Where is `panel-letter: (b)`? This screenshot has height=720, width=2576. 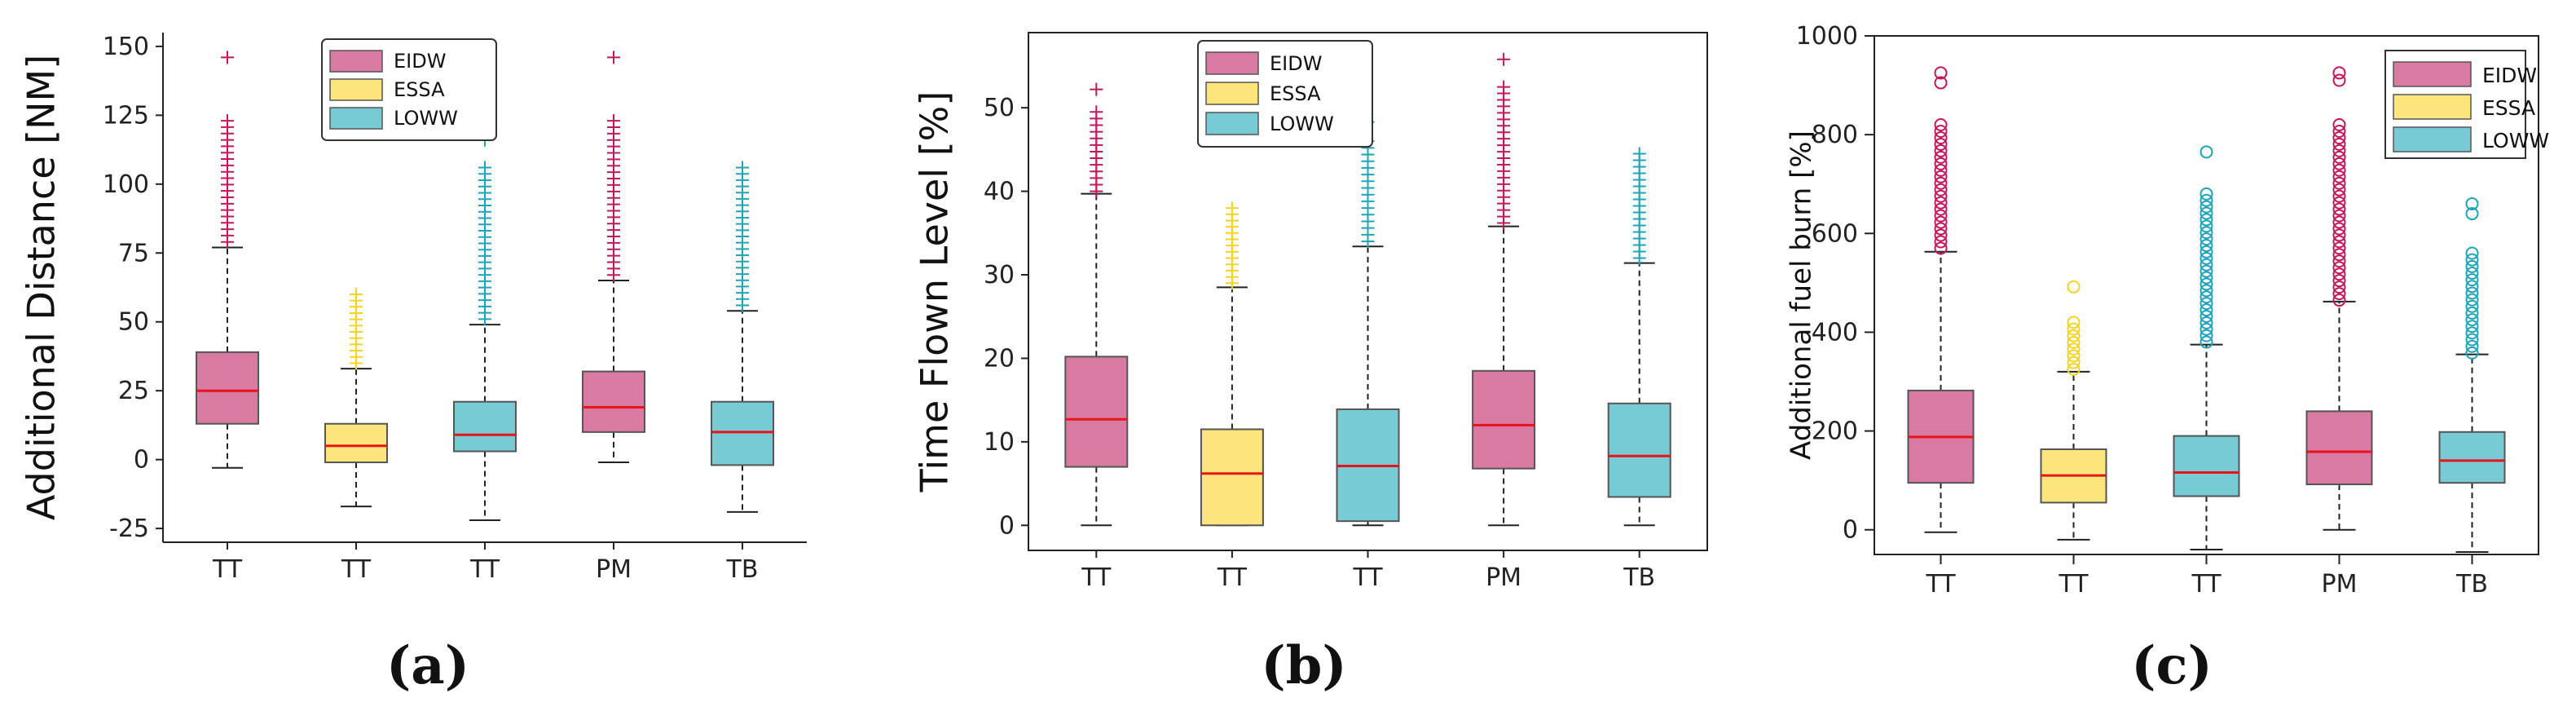
panel-letter: (b) is located at coordinates (1303, 665).